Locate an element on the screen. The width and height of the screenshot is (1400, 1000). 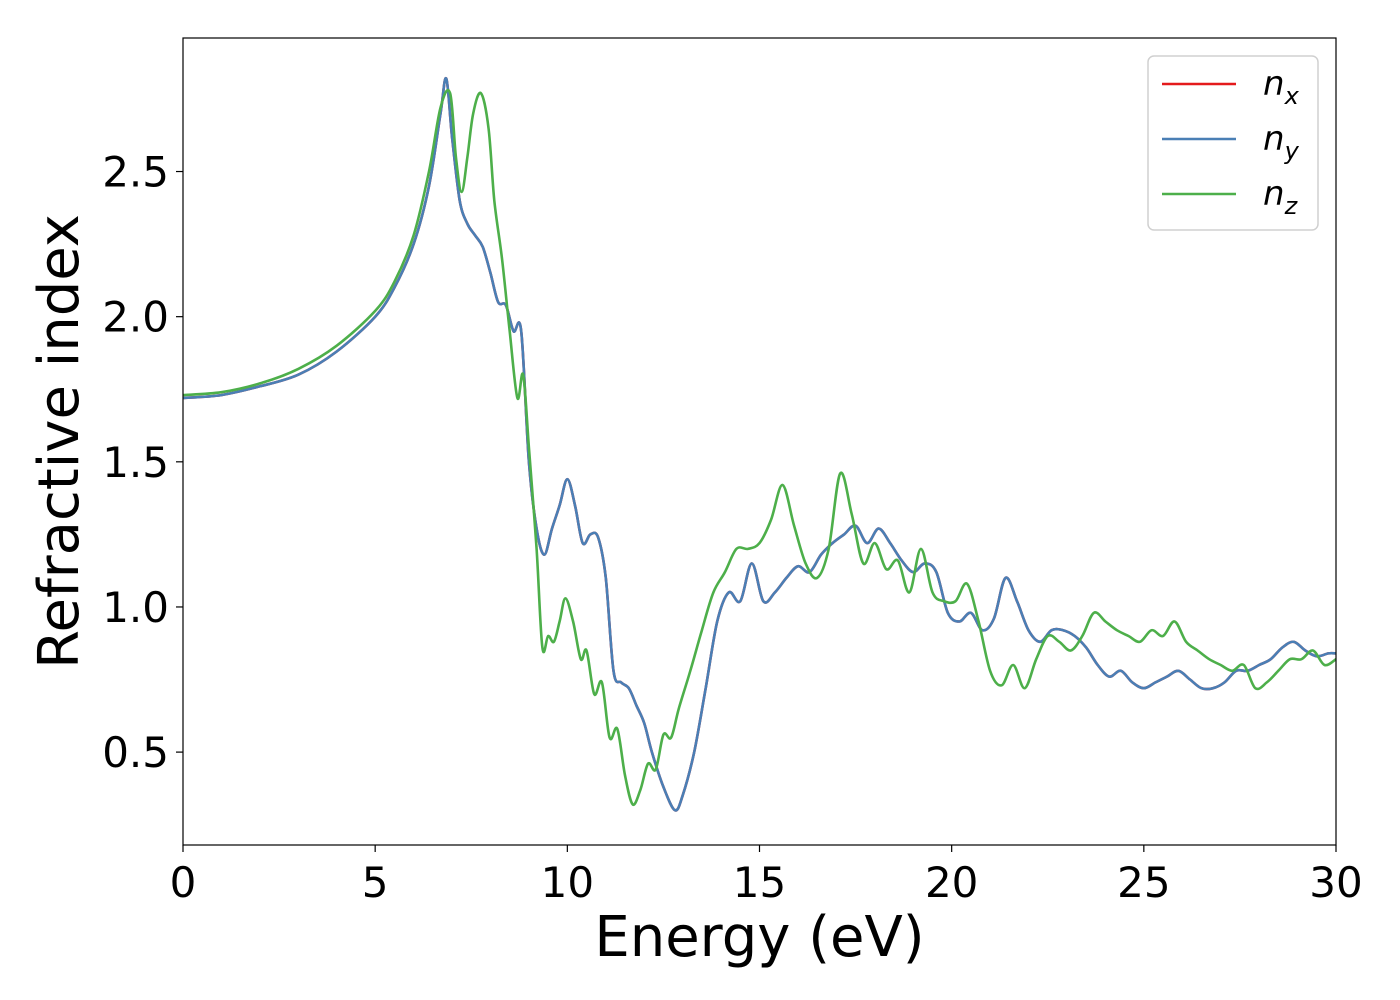
x-axis-title: Energy (eV) is located at coordinates (759, 937).